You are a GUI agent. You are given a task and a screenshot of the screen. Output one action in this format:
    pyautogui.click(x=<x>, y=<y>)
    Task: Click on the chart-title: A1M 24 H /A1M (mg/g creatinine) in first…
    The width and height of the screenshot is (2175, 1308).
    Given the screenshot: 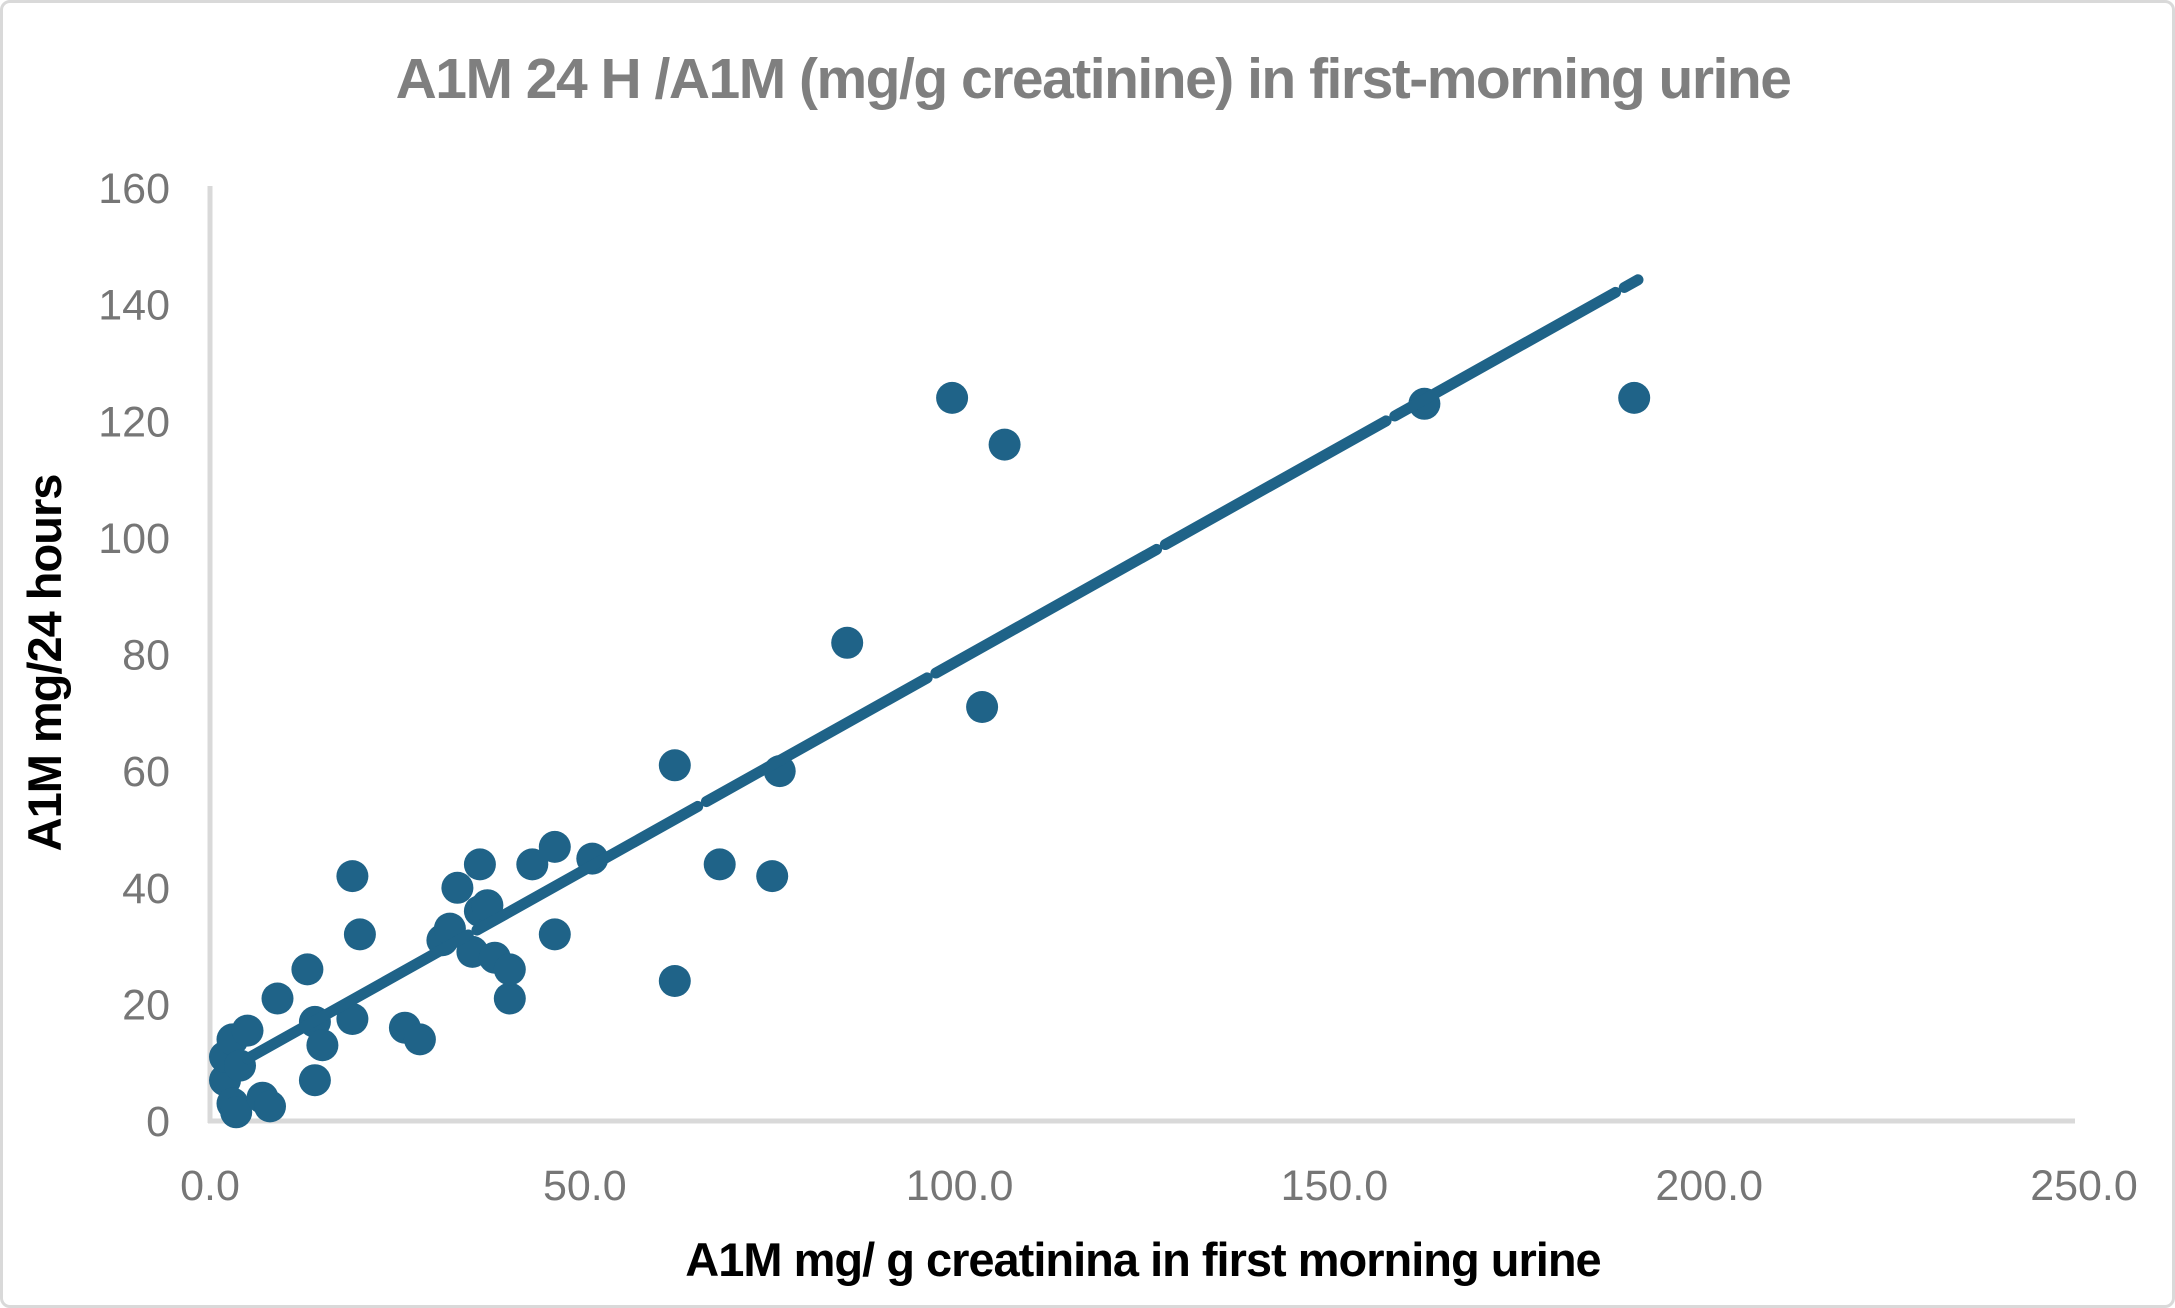 What is the action you would take?
    pyautogui.click(x=1093, y=79)
    